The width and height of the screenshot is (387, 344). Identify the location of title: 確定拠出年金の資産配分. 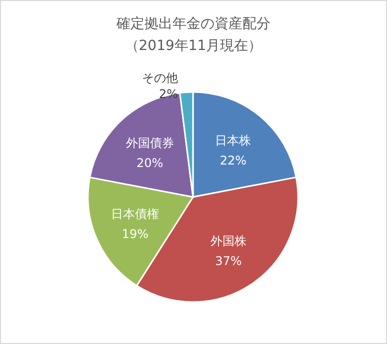
(193, 24).